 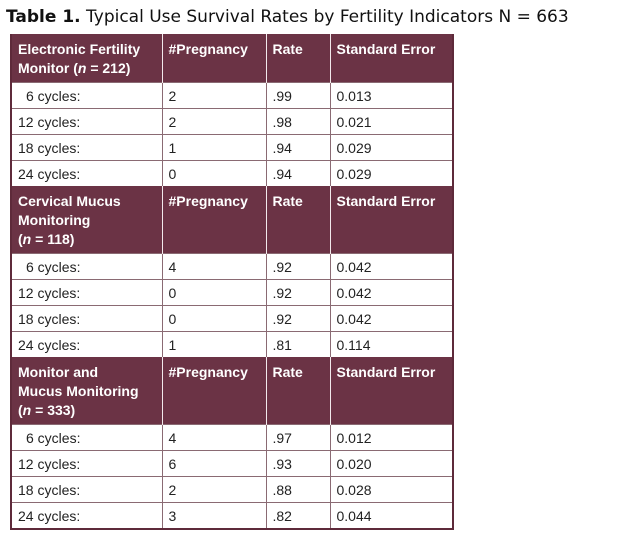 I want to click on rate-cell: .81, so click(x=297, y=344).